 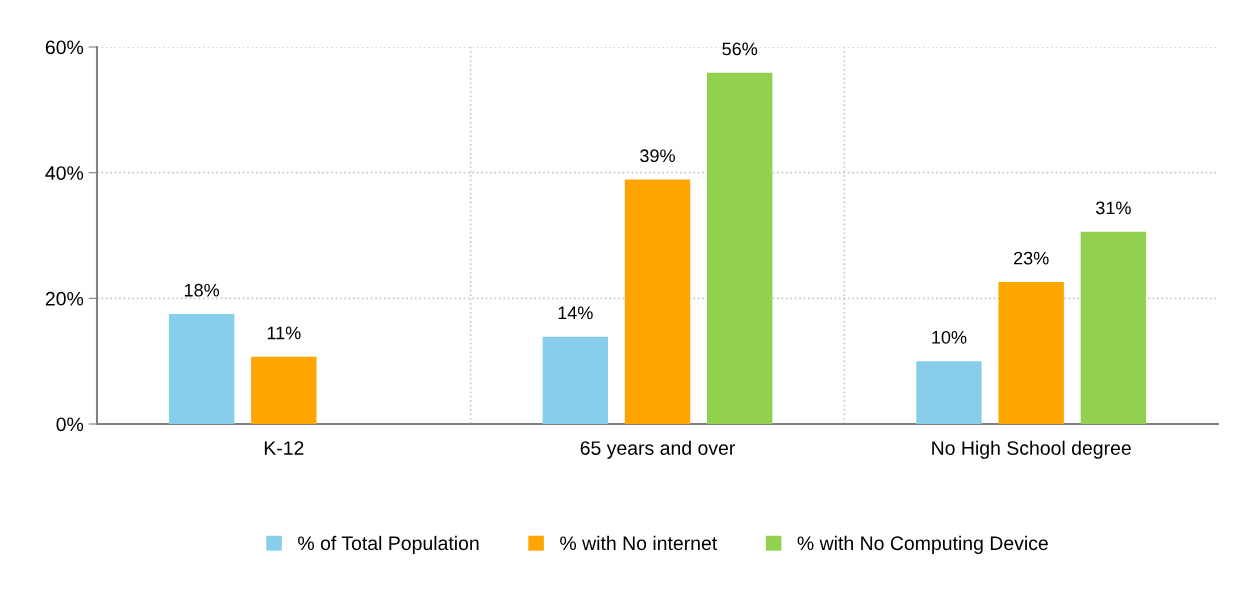 I want to click on data-label: 14%, so click(x=575, y=313).